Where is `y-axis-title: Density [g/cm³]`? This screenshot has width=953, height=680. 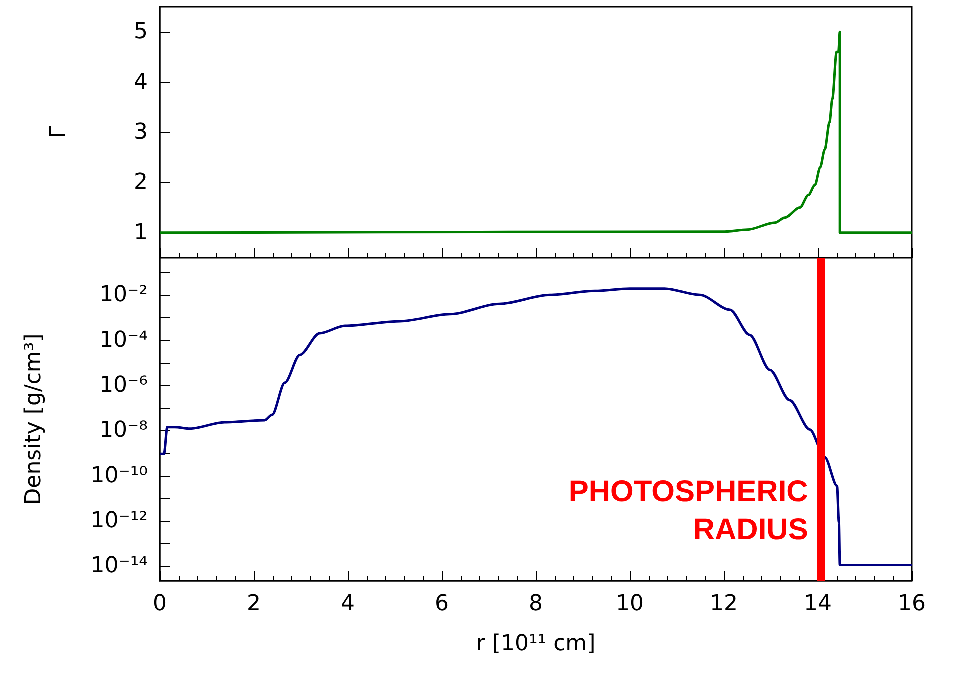 y-axis-title: Density [g/cm³] is located at coordinates (34, 420).